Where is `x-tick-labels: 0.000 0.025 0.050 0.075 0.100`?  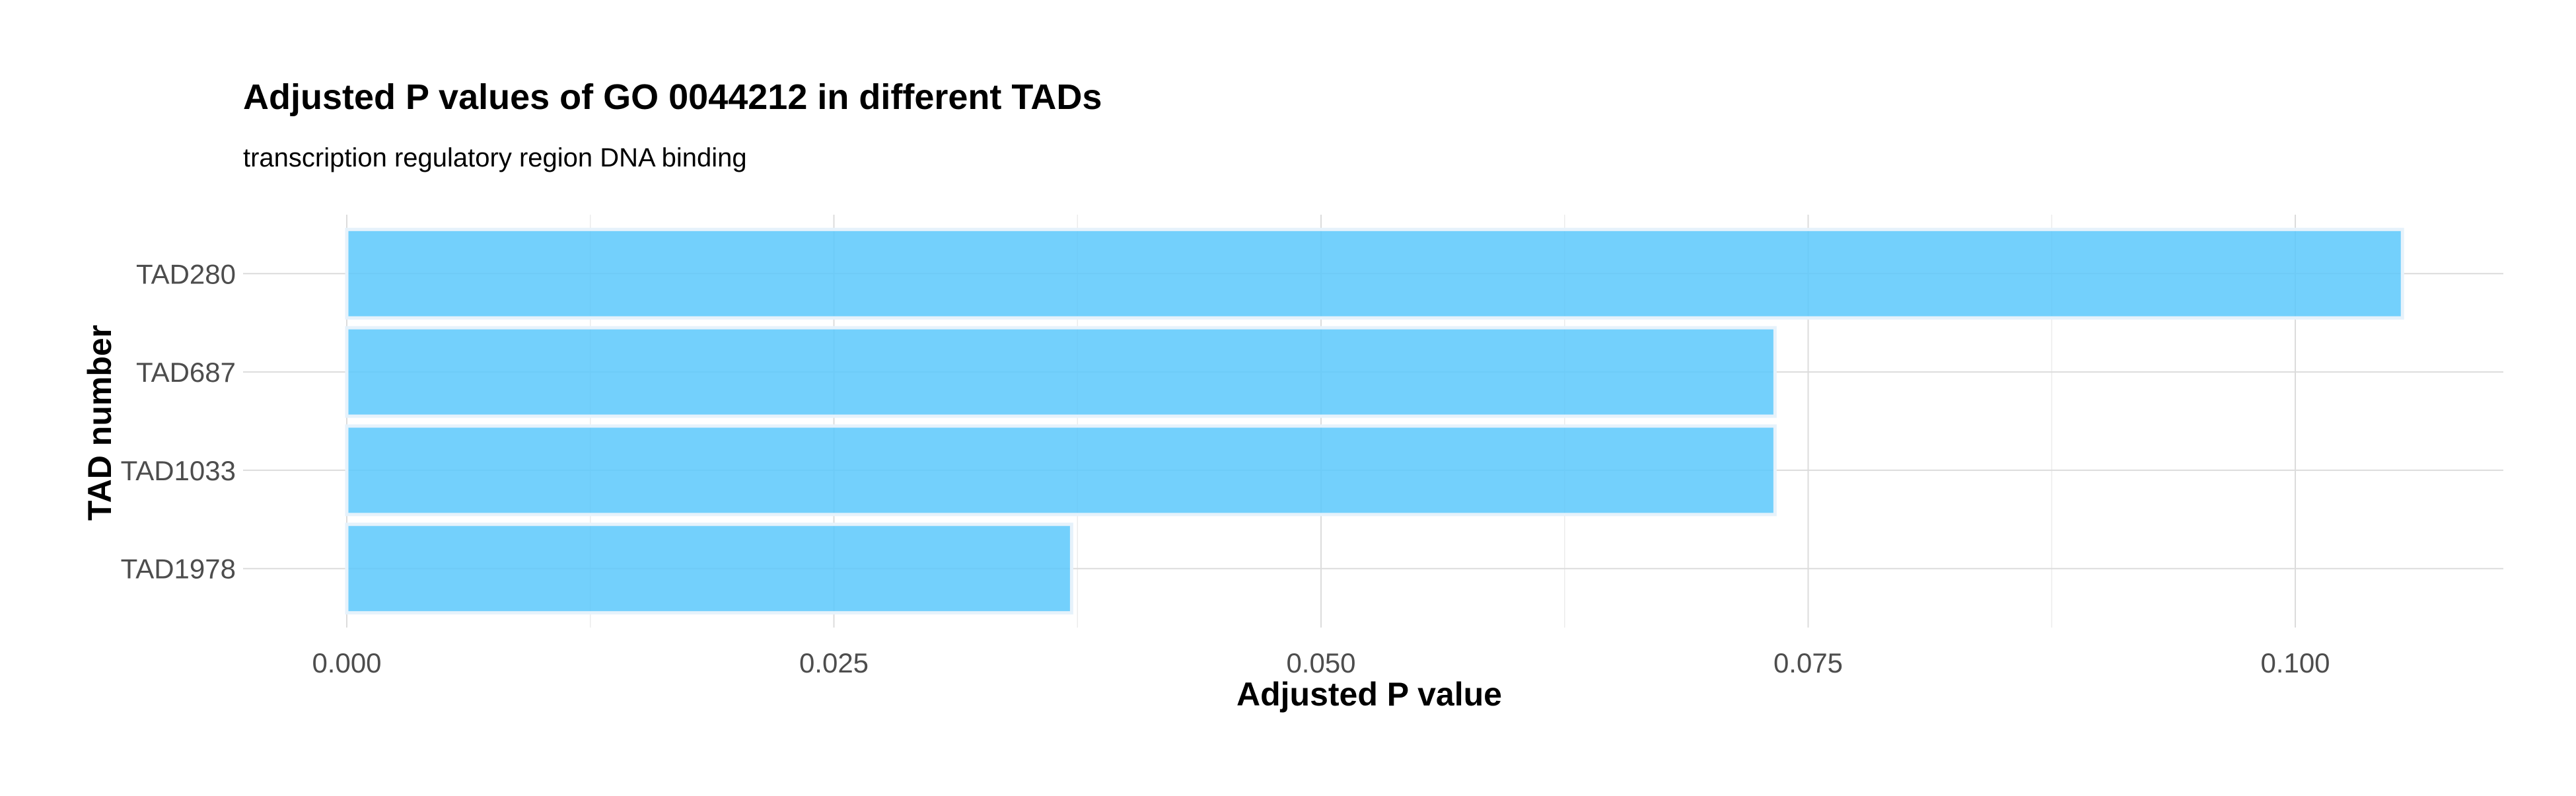 x-tick-labels: 0.000 0.025 0.050 0.075 0.100 is located at coordinates (1321, 662).